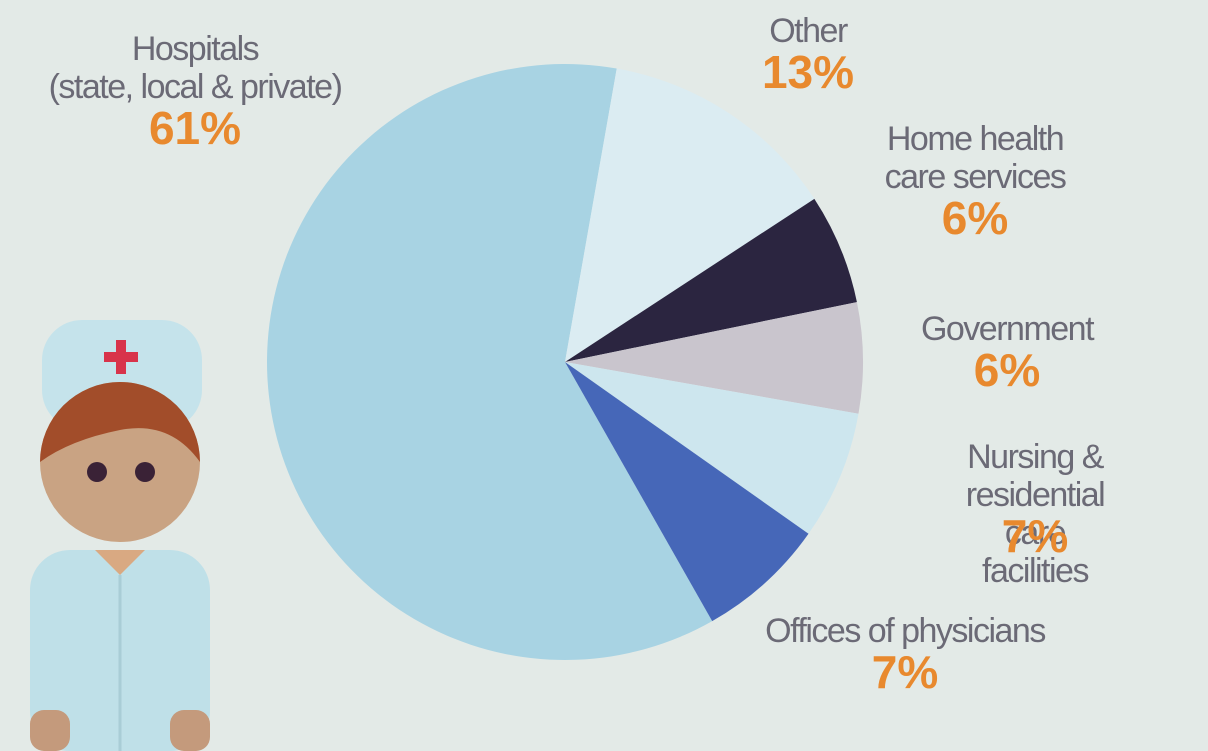 The image size is (1208, 751). I want to click on slice-label: Nursing & residential care facilities, so click(1035, 514).